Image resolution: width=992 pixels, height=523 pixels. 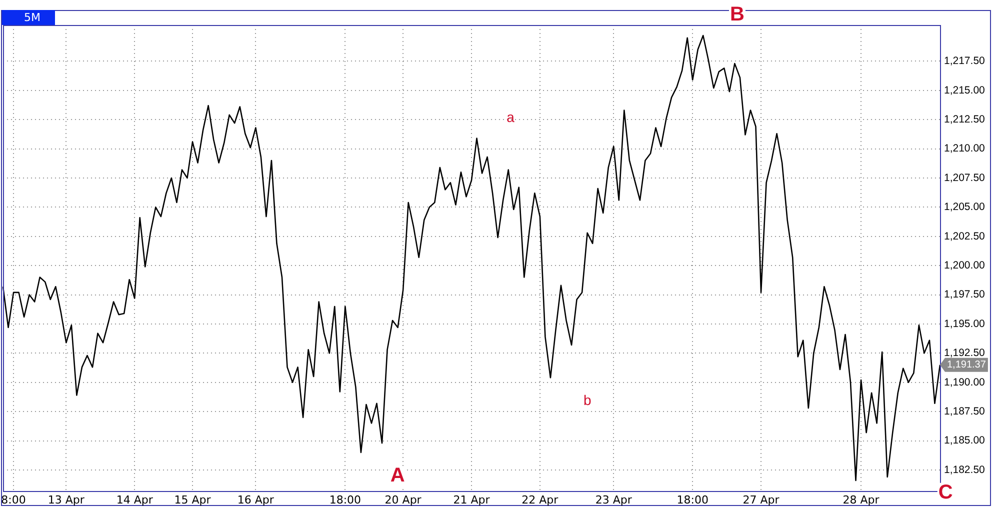 I want to click on annotation: b, so click(x=588, y=400).